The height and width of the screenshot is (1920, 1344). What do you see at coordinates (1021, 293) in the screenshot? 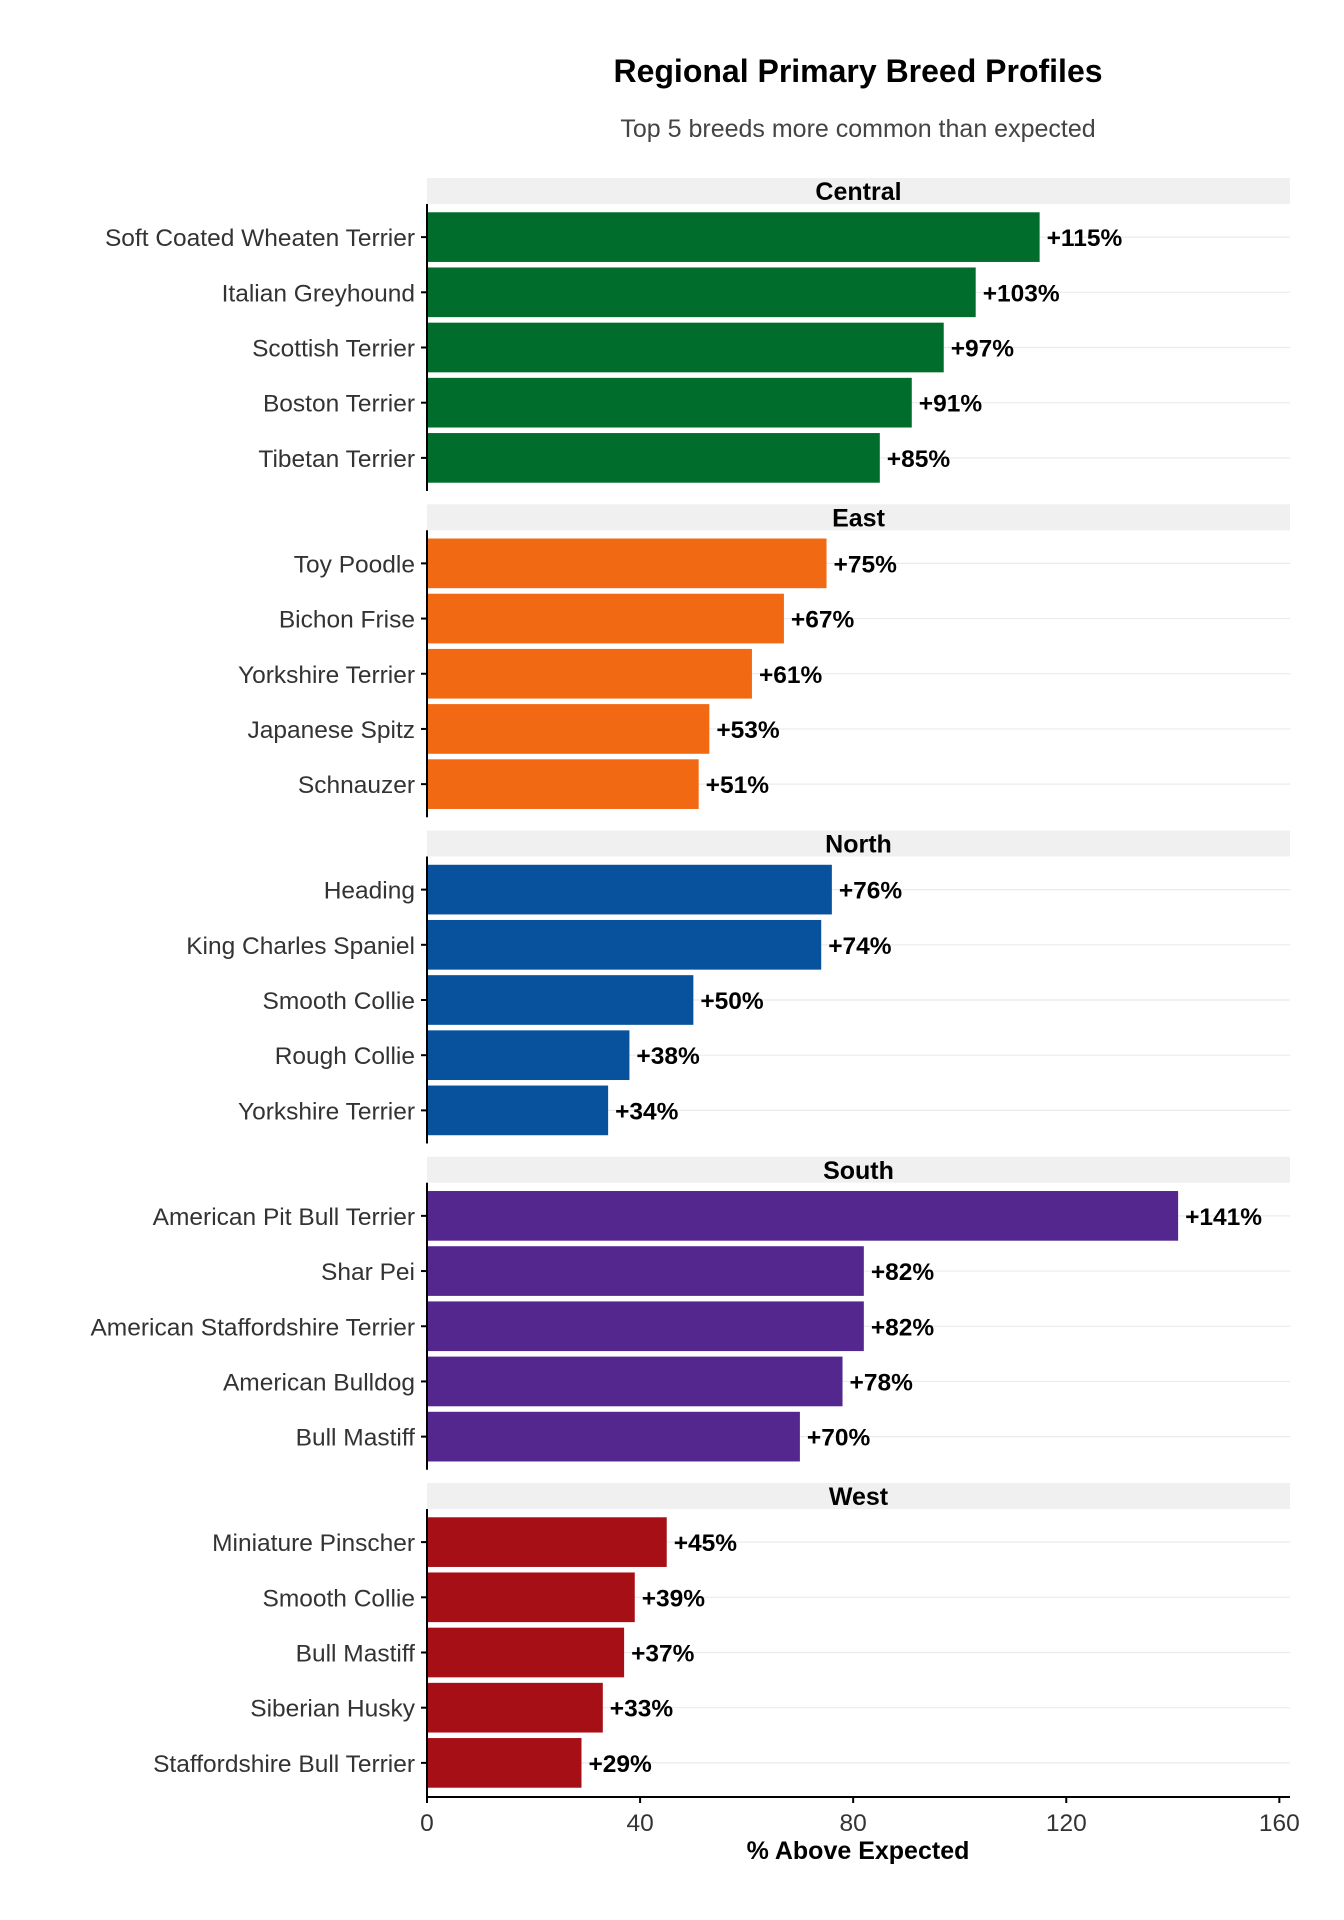
I see `bar-value-label: +103%` at bounding box center [1021, 293].